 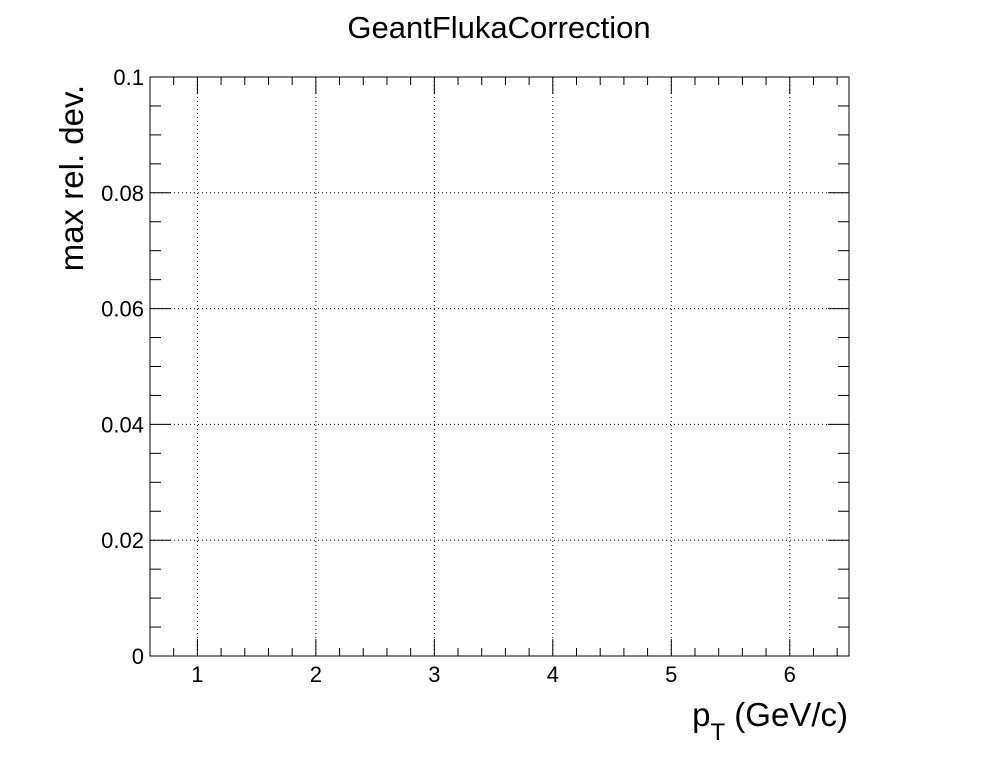 I want to click on x-axis-title: pT (GeV/c), so click(x=770, y=721).